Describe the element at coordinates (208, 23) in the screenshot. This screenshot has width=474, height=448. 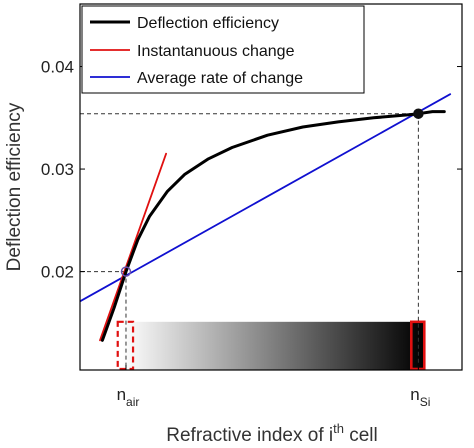
I see `legend-label-deflection-efficiency: Deflection efficiency` at that location.